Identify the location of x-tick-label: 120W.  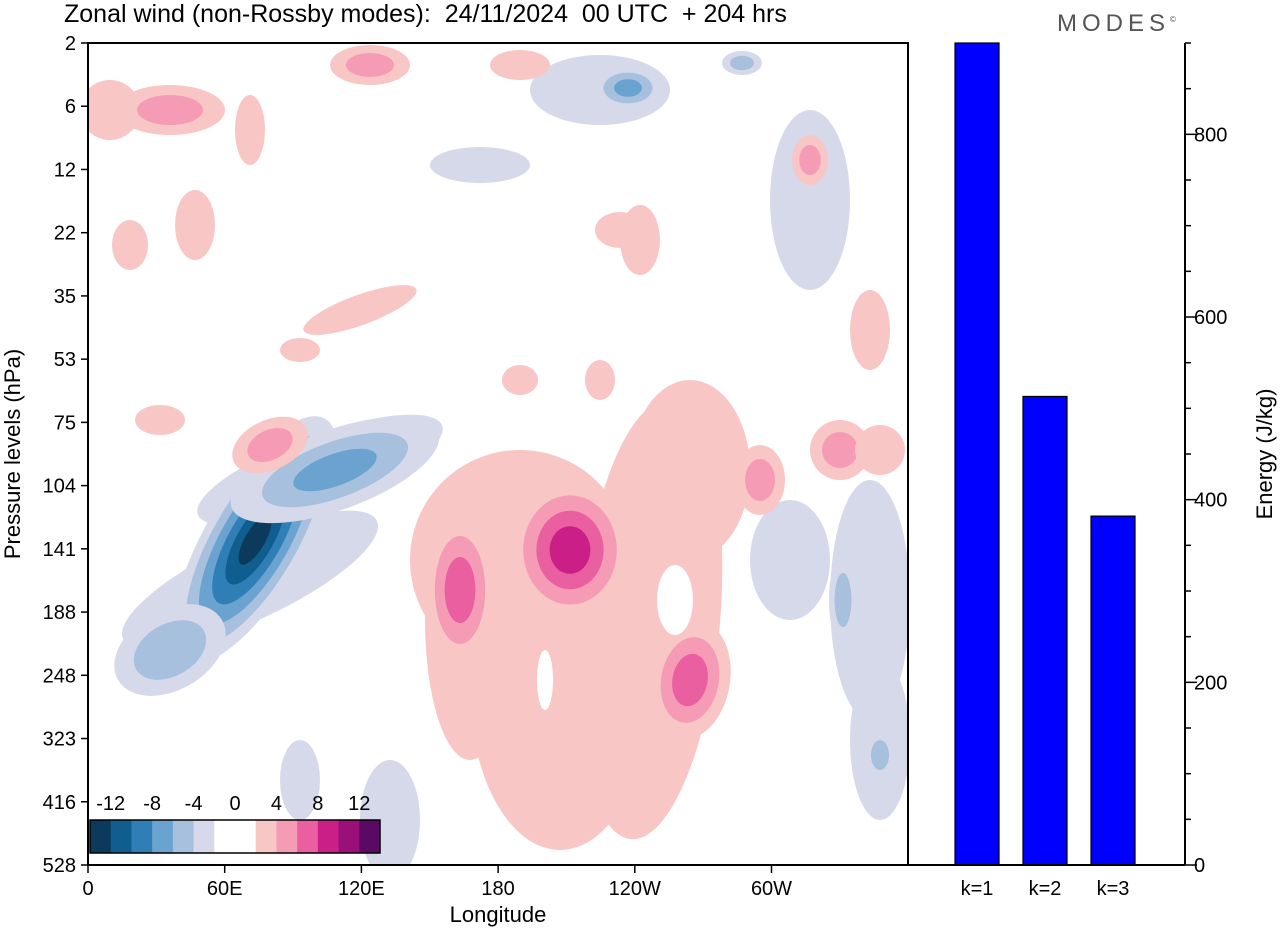
(635, 889).